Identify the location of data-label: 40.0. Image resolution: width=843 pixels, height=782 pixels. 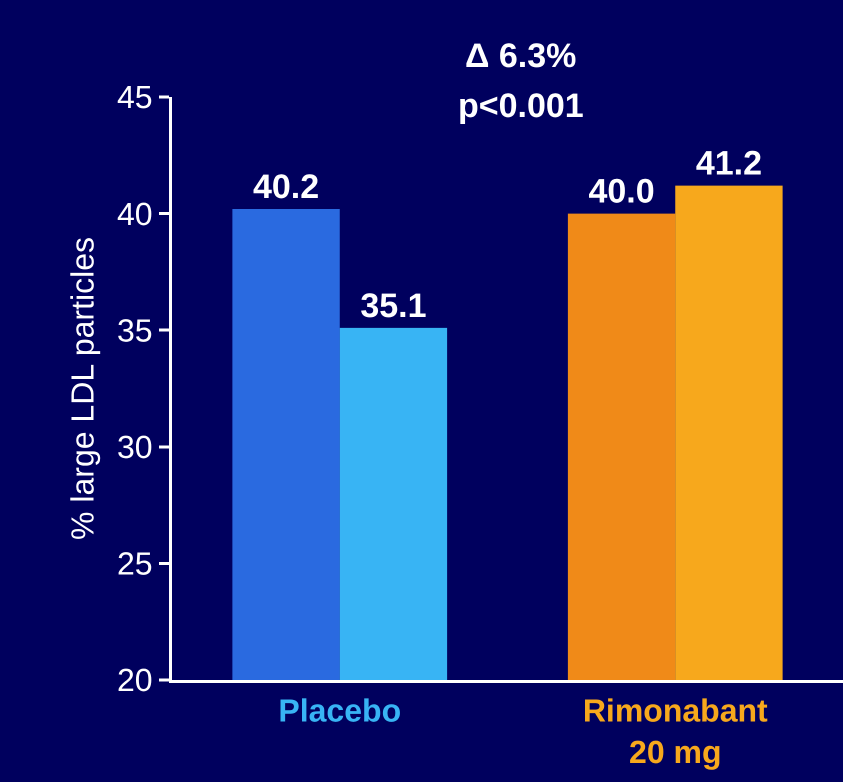
(621, 191).